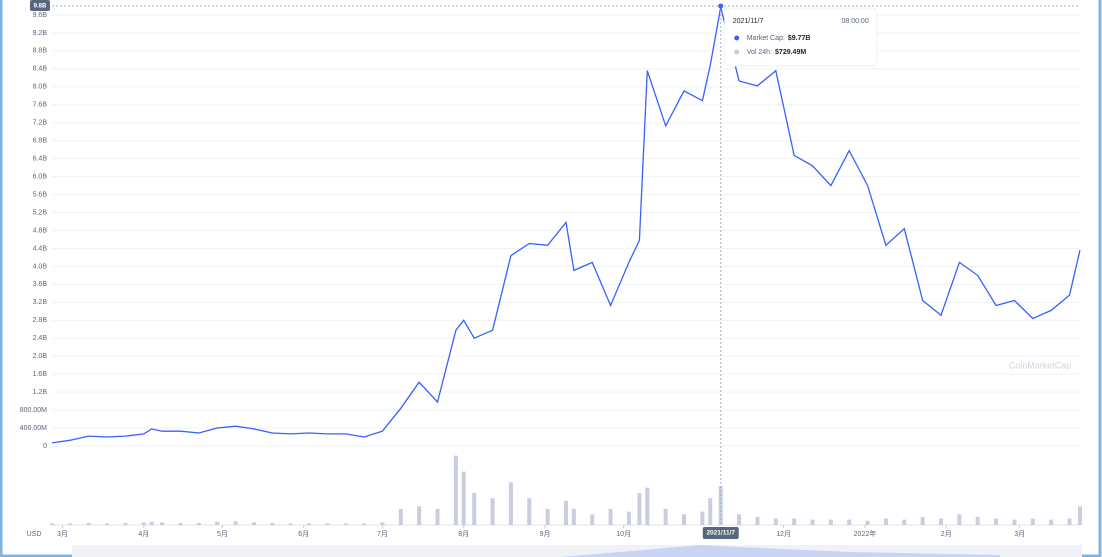 This screenshot has width=1102, height=557. What do you see at coordinates (623, 534) in the screenshot?
I see `x-tick-label: 10月` at bounding box center [623, 534].